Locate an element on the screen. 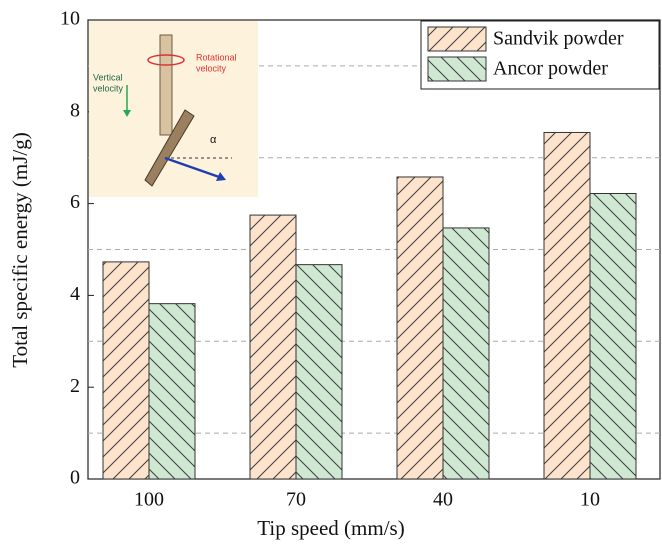 Image resolution: width=662 pixels, height=547 pixels. velocity-arrow is located at coordinates (193, 168).